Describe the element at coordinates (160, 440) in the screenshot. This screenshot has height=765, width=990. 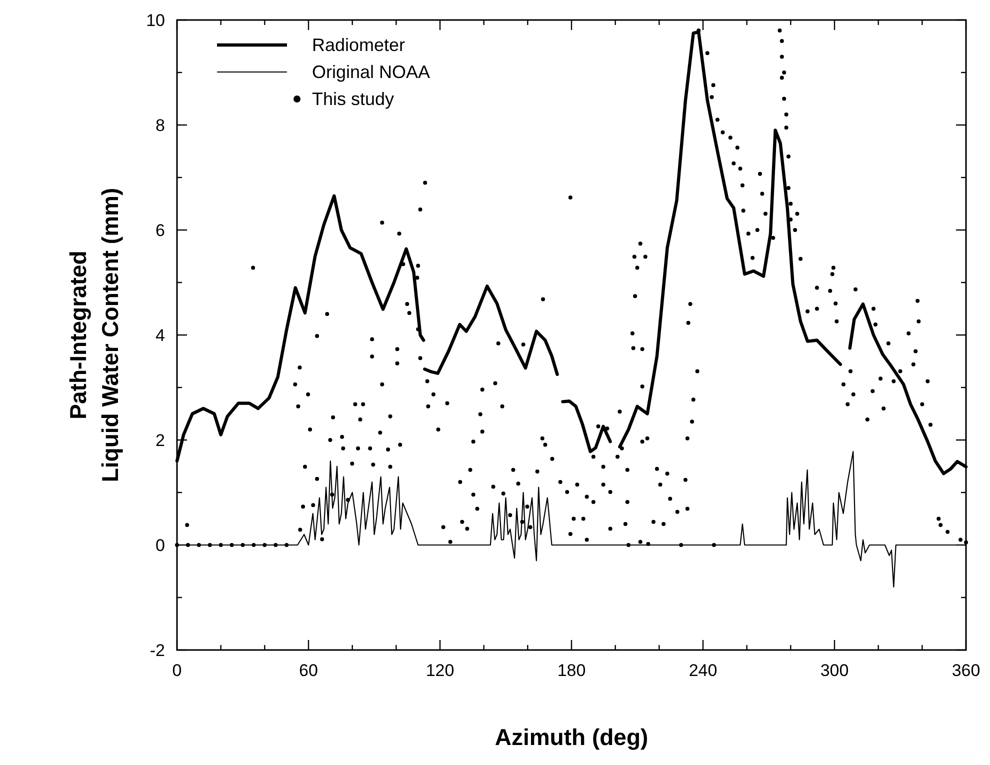
I see `y-tick-label: 2` at that location.